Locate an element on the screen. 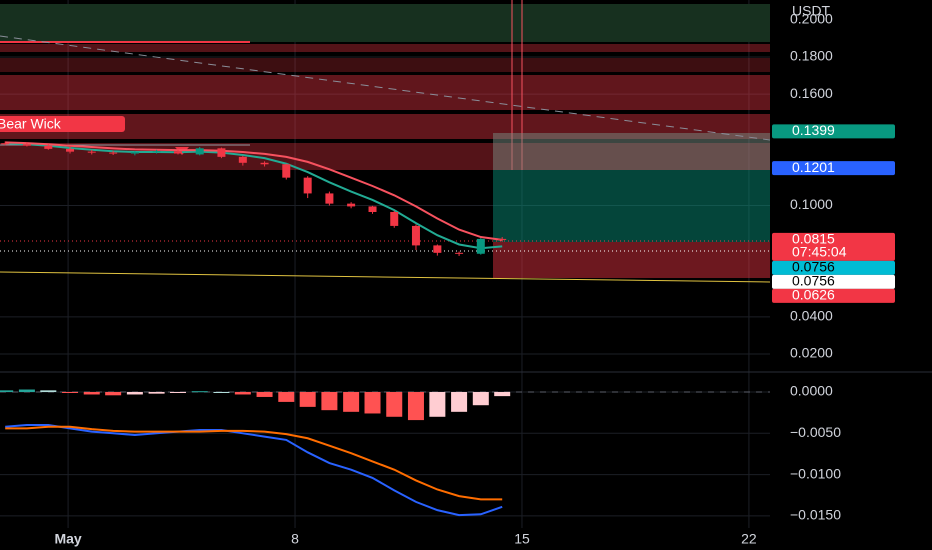 The width and height of the screenshot is (932, 550). y-tick-label: 0.0000 is located at coordinates (811, 391).